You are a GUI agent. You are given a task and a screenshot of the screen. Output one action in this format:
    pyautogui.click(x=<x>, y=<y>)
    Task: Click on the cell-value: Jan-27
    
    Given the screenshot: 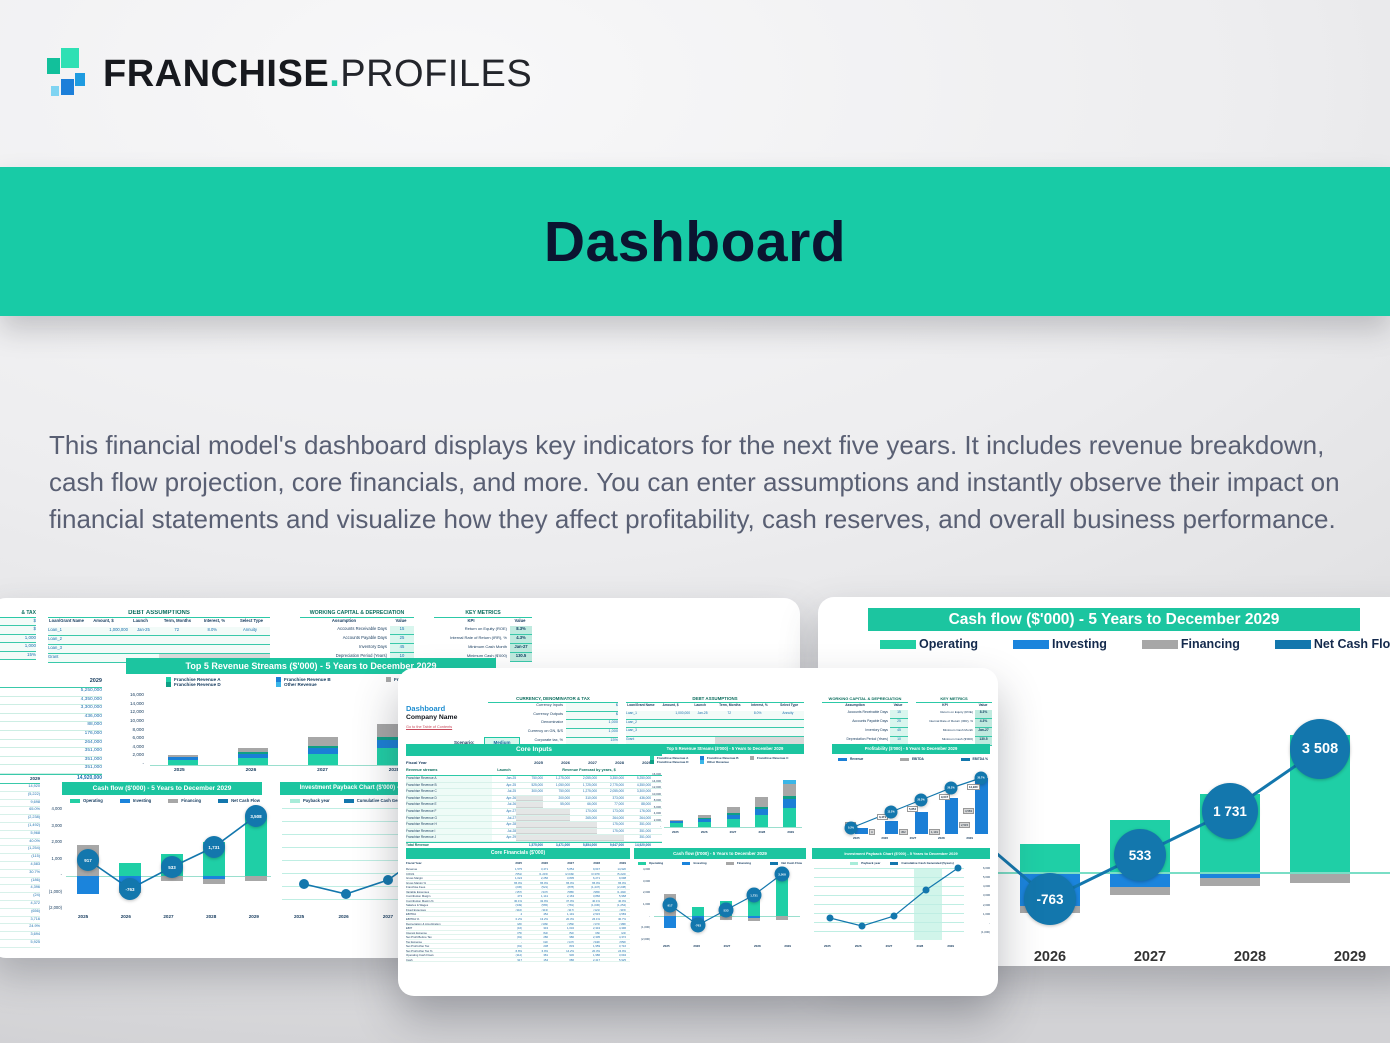 What is the action you would take?
    pyautogui.click(x=983, y=732)
    